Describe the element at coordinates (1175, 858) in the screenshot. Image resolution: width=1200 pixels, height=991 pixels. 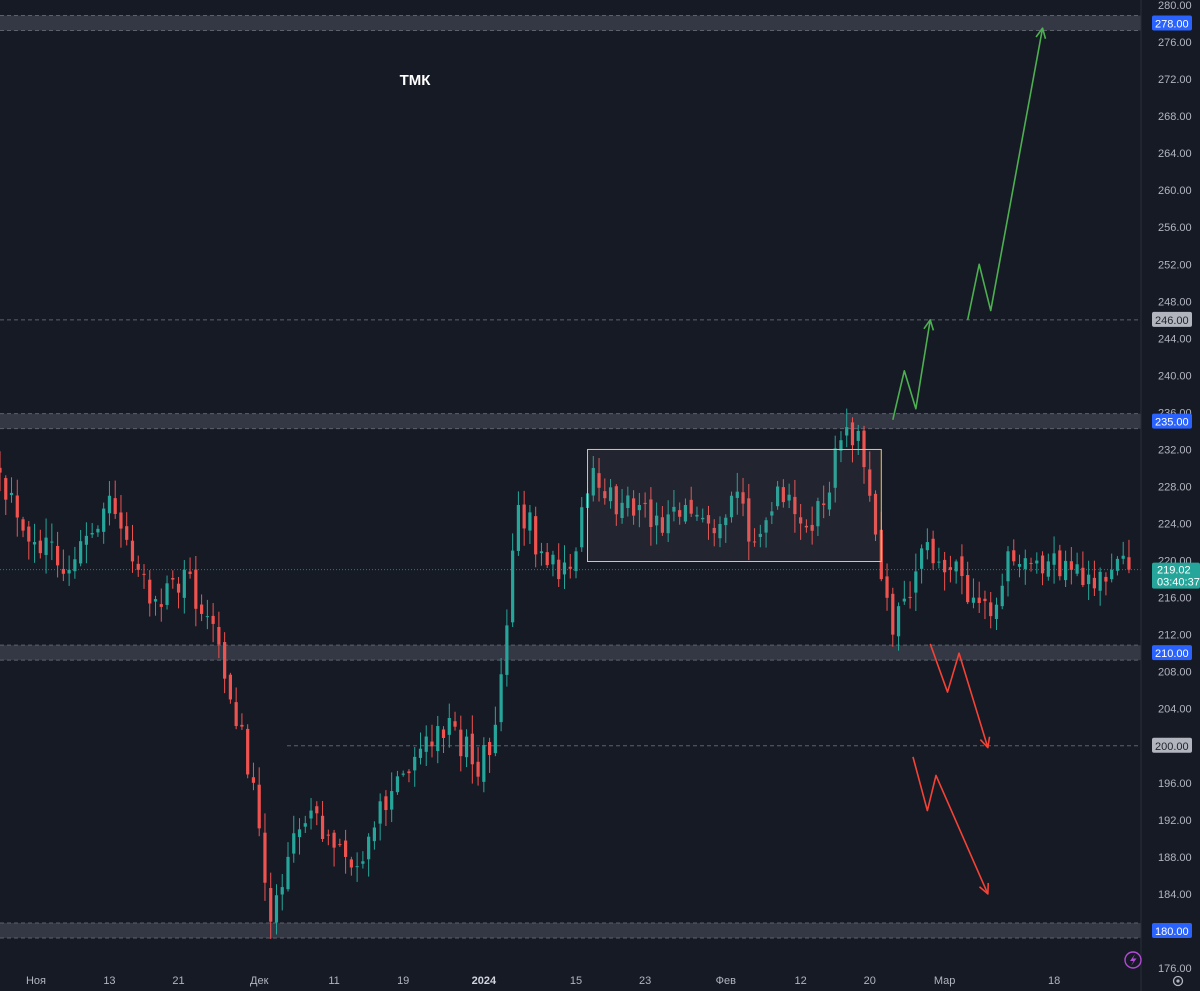
I see `price-tick-label: 188.00` at that location.